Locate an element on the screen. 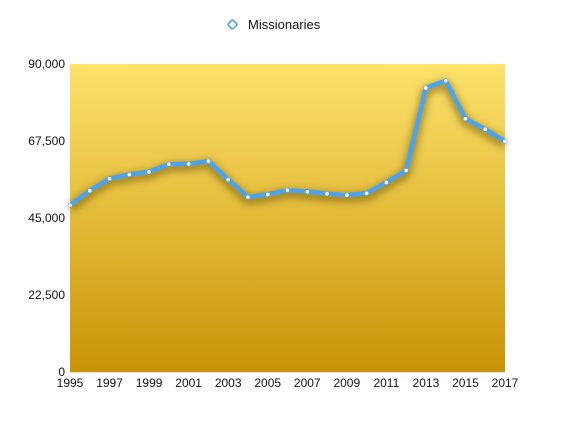 Image resolution: width=561 pixels, height=427 pixels. legend-label-missionaries: Missionaries is located at coordinates (284, 24).